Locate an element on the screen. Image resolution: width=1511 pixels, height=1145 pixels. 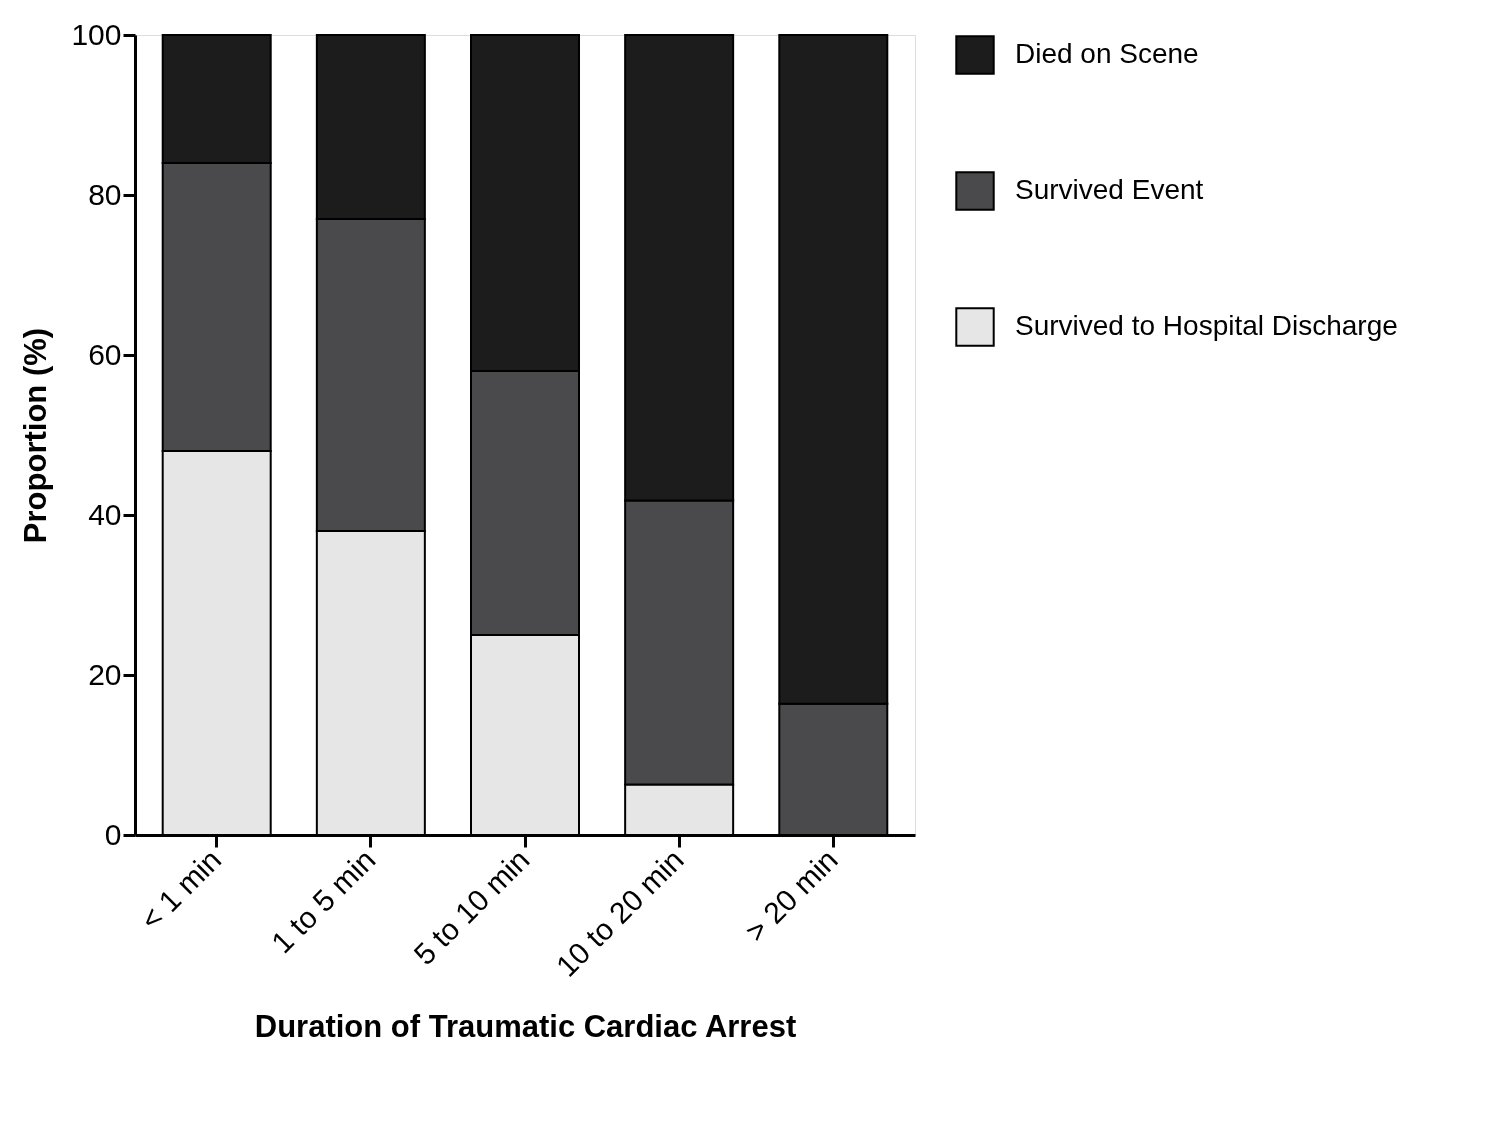
x-tick-label: < 1 min is located at coordinates (180, 889).